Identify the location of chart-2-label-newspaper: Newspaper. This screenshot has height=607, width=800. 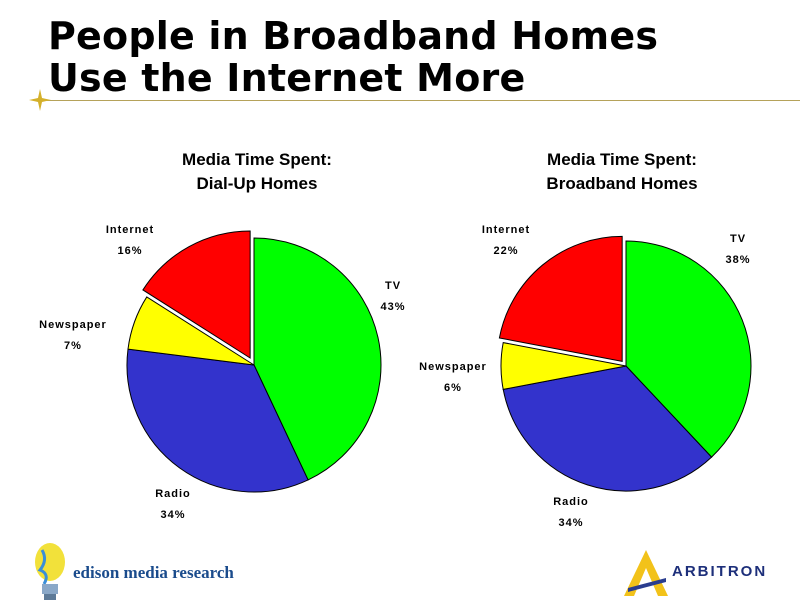
(453, 367).